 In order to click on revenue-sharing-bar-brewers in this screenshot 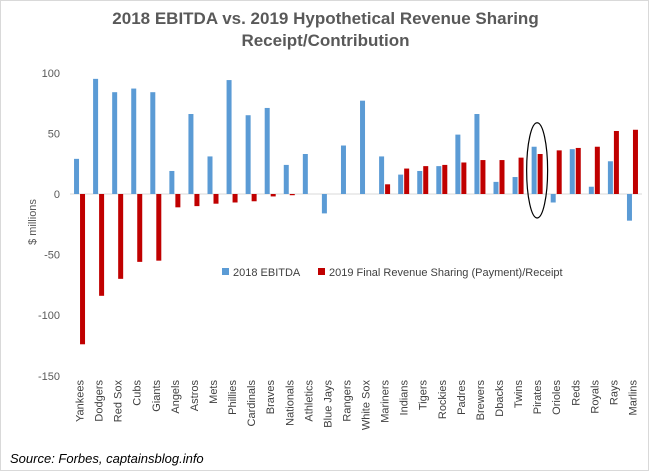, I will do `click(483, 177)`.